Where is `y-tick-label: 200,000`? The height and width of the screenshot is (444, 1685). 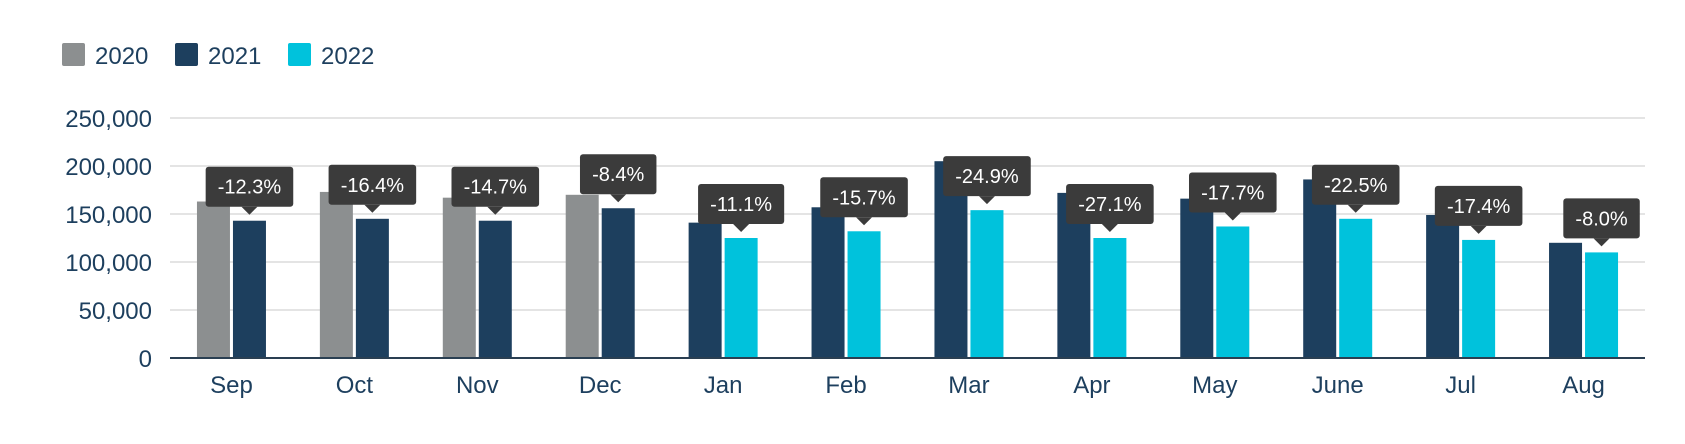
y-tick-label: 200,000 is located at coordinates (108, 167).